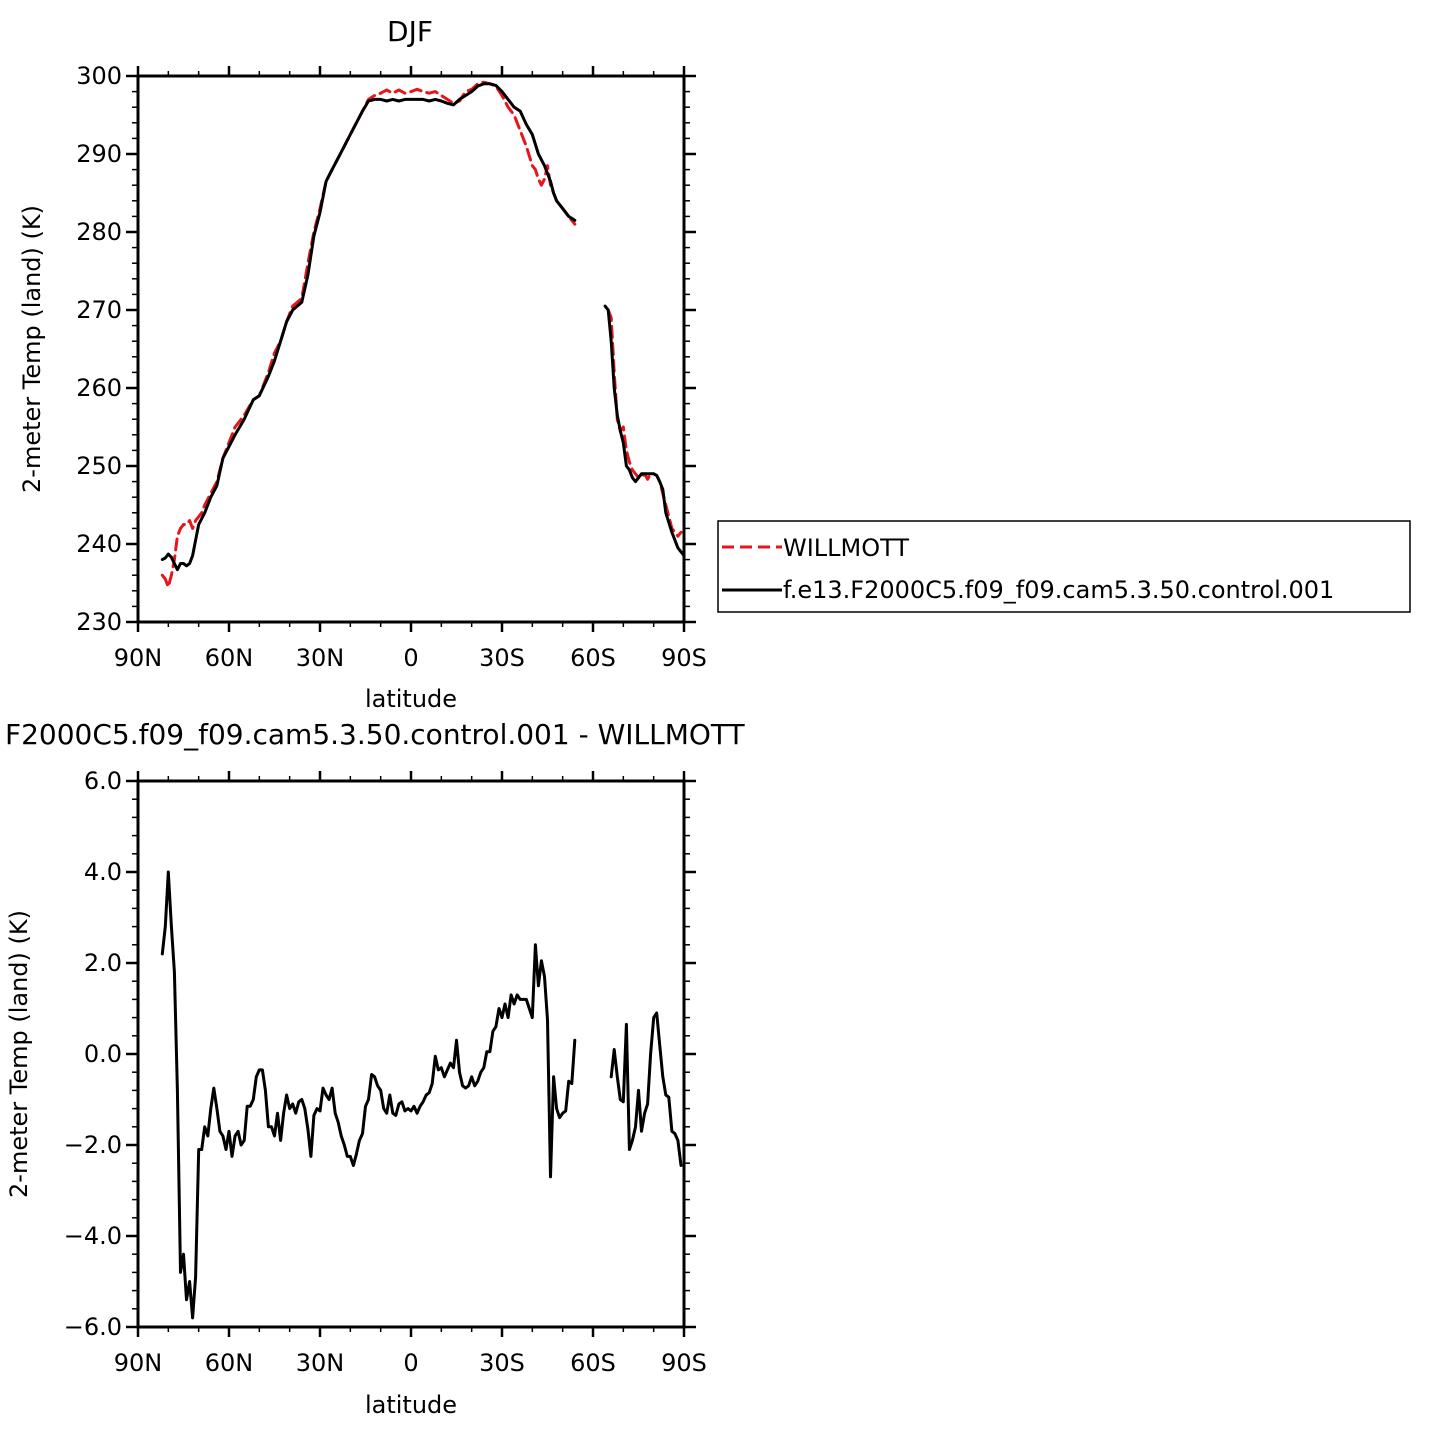  I want to click on legend-box, so click(1064, 566).